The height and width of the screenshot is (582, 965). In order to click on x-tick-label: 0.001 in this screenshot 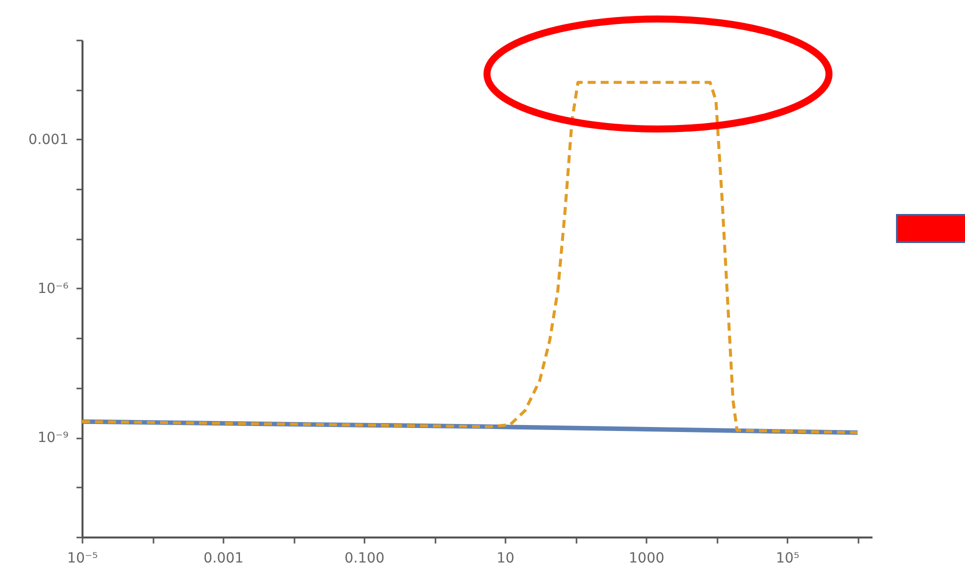, I will do `click(223, 558)`.